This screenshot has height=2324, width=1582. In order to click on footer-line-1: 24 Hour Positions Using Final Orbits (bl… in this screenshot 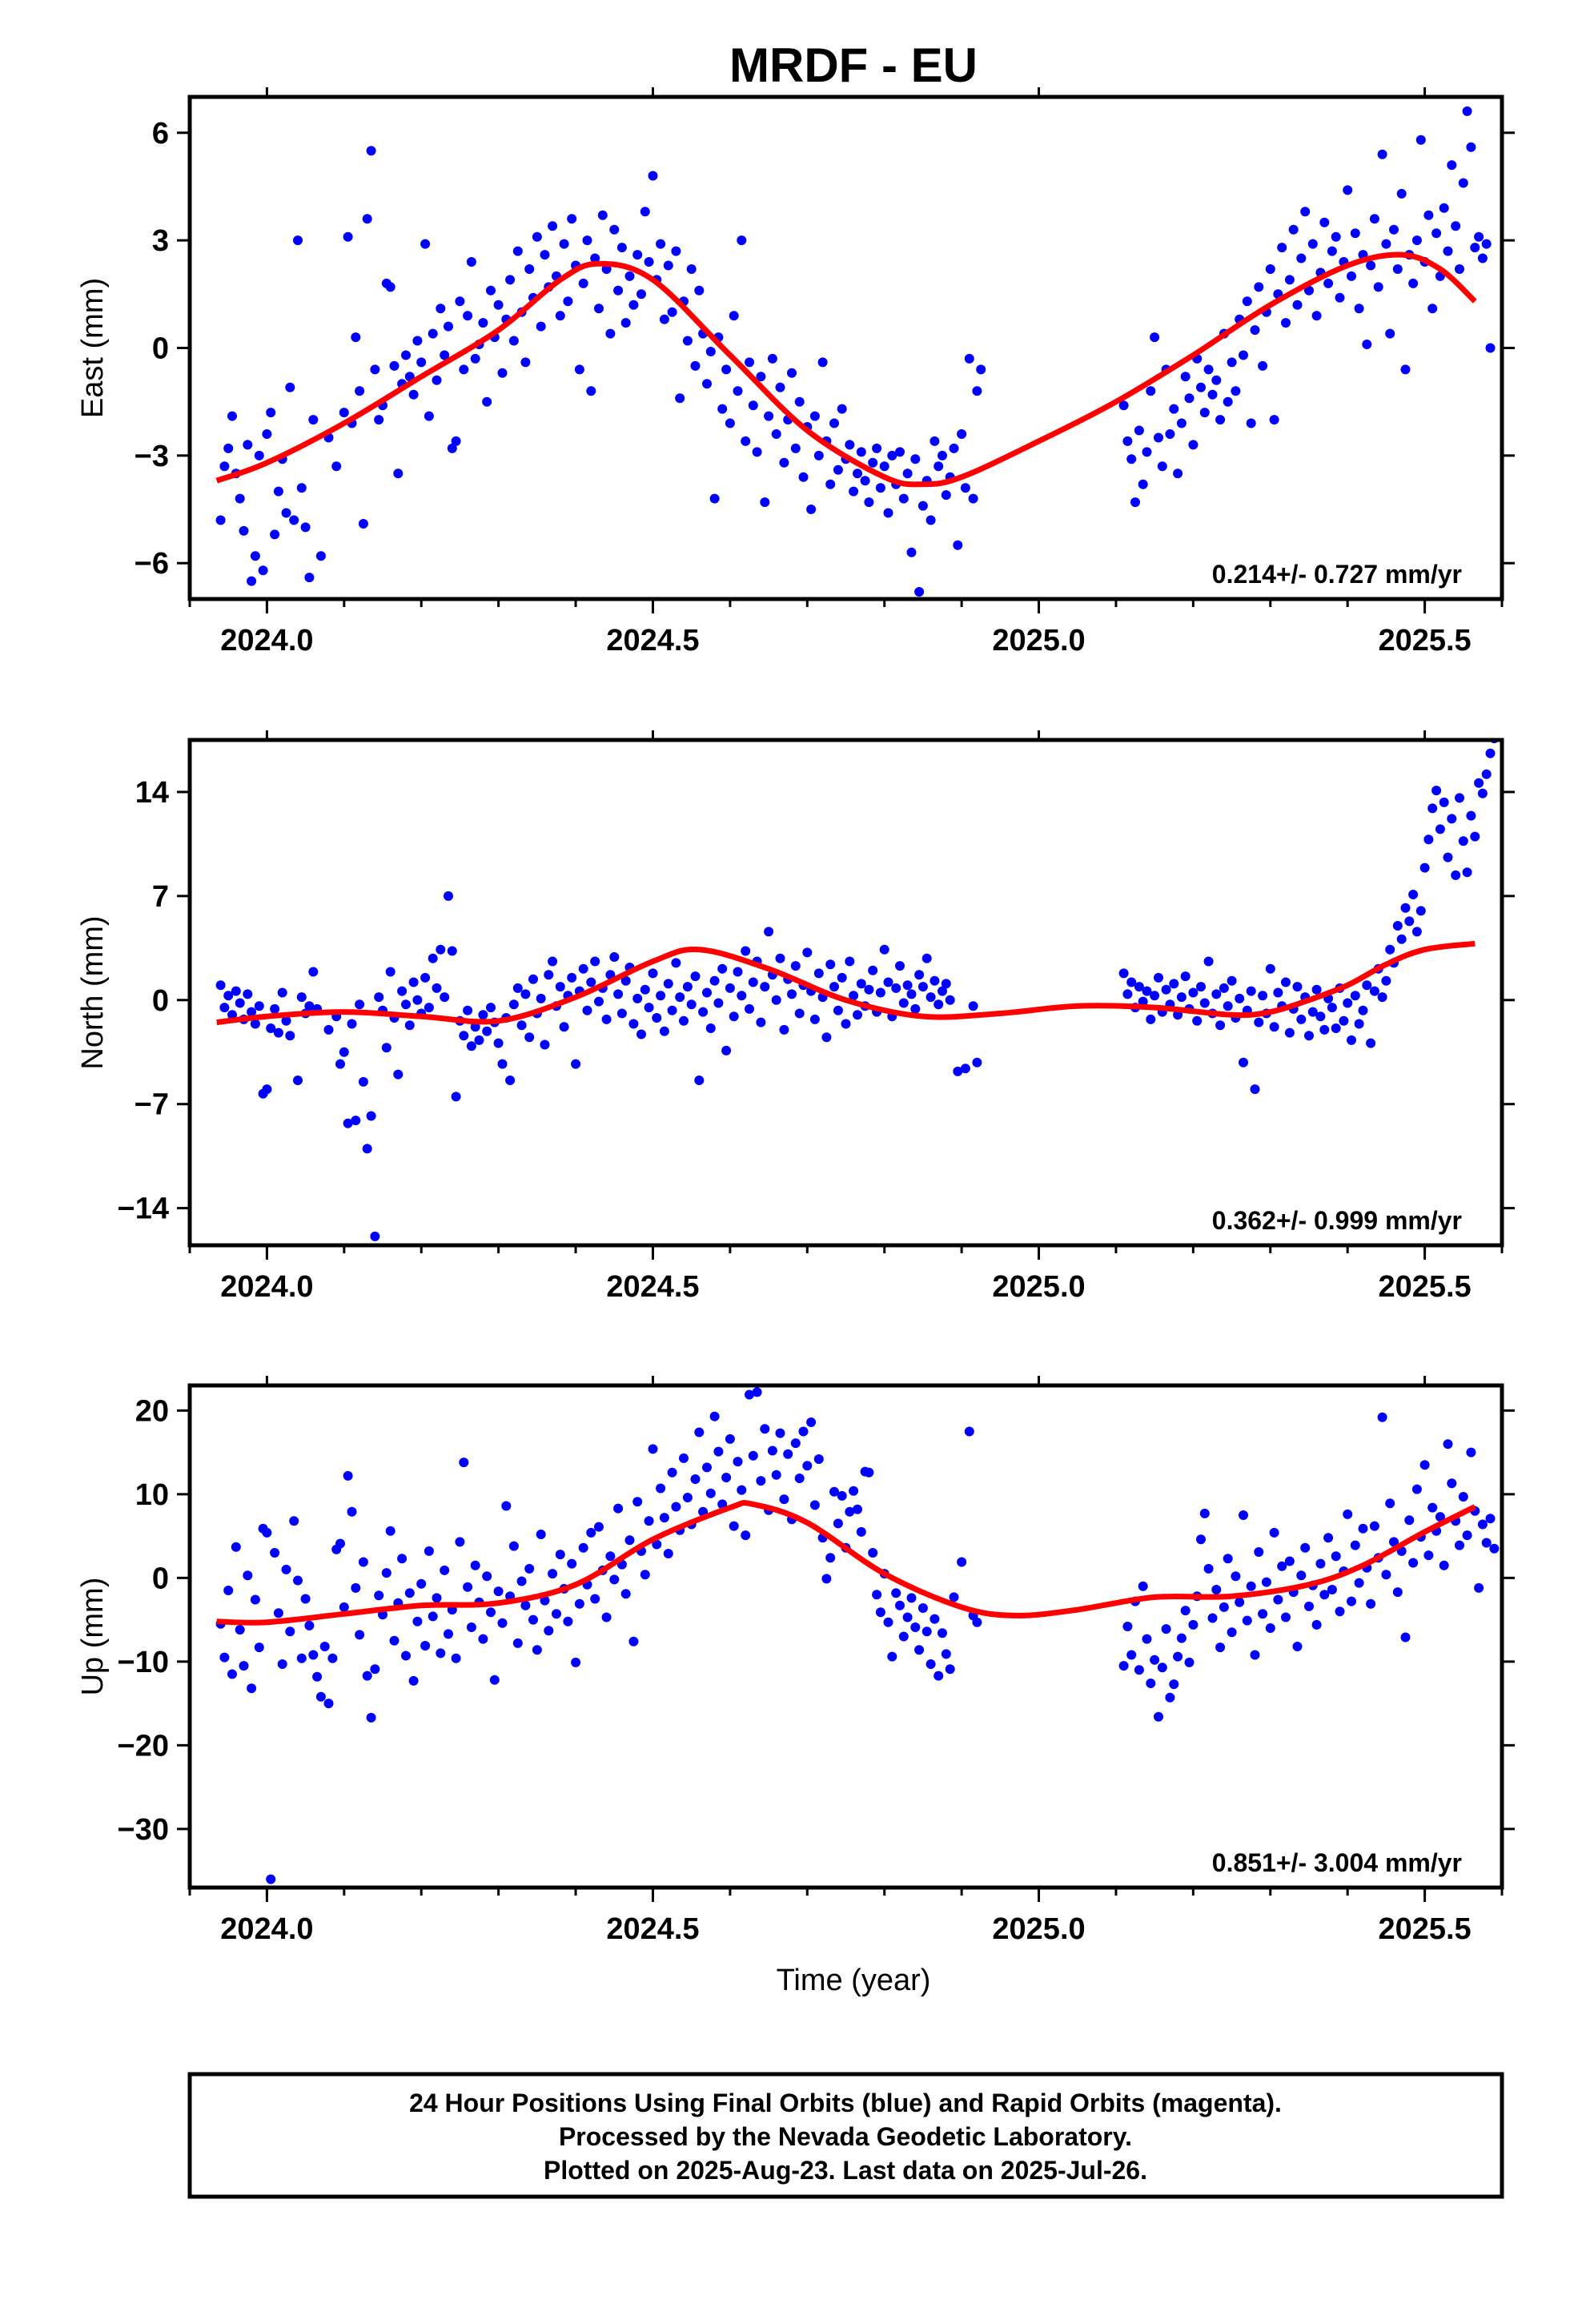, I will do `click(846, 2103)`.